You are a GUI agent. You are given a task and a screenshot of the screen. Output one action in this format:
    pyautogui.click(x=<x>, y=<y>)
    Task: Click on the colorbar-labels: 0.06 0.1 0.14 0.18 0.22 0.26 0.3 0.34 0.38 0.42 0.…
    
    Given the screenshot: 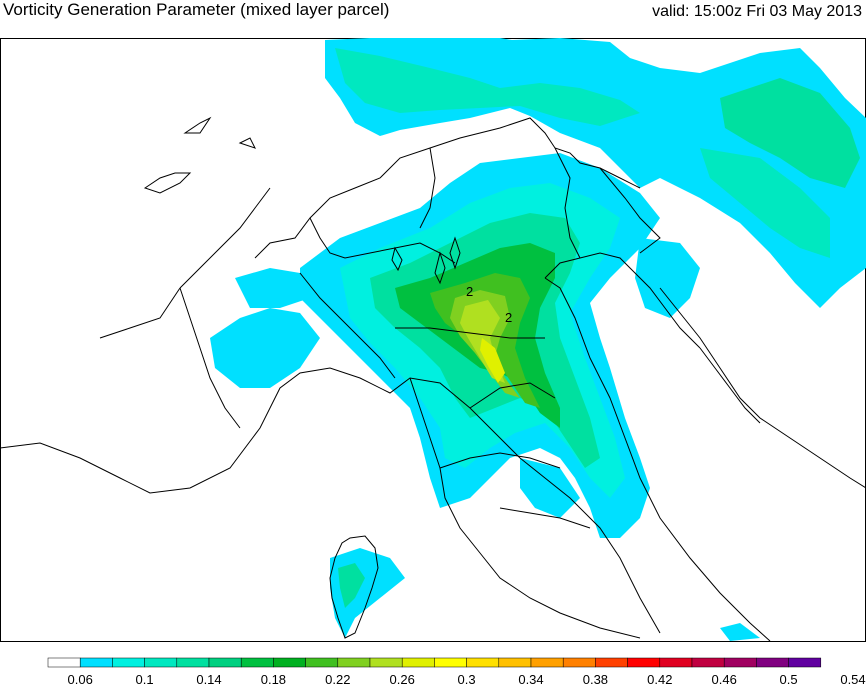 What is the action you would take?
    pyautogui.click(x=467, y=679)
    